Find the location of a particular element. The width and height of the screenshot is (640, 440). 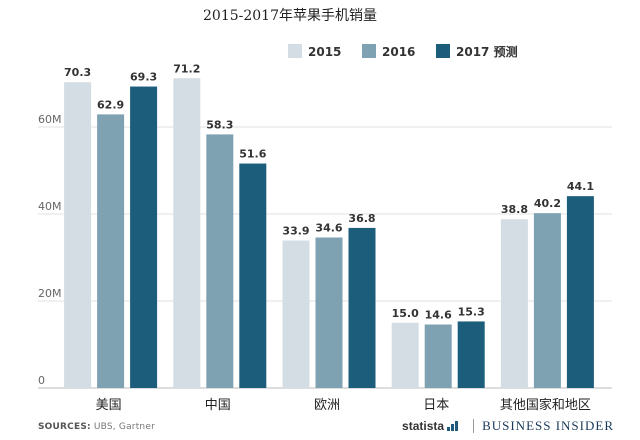

statista-logo: statista is located at coordinates (423, 426).